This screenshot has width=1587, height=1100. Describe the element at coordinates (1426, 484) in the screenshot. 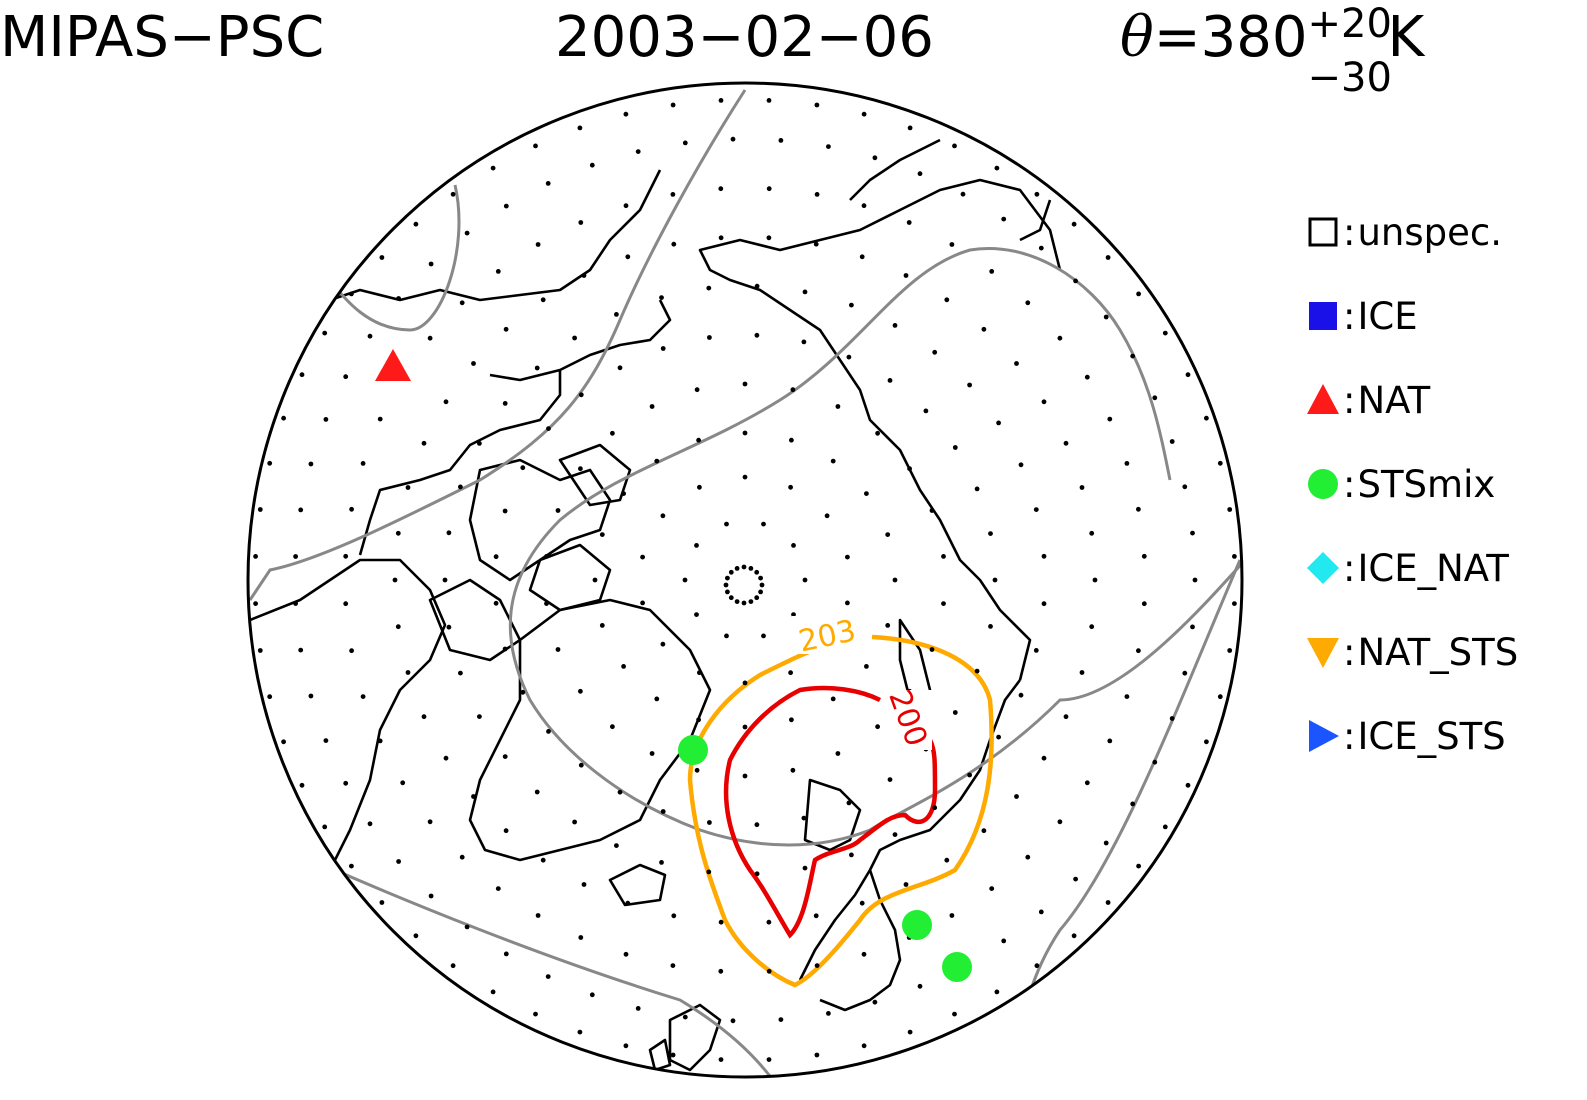

I see `legend-label: STSmix` at that location.